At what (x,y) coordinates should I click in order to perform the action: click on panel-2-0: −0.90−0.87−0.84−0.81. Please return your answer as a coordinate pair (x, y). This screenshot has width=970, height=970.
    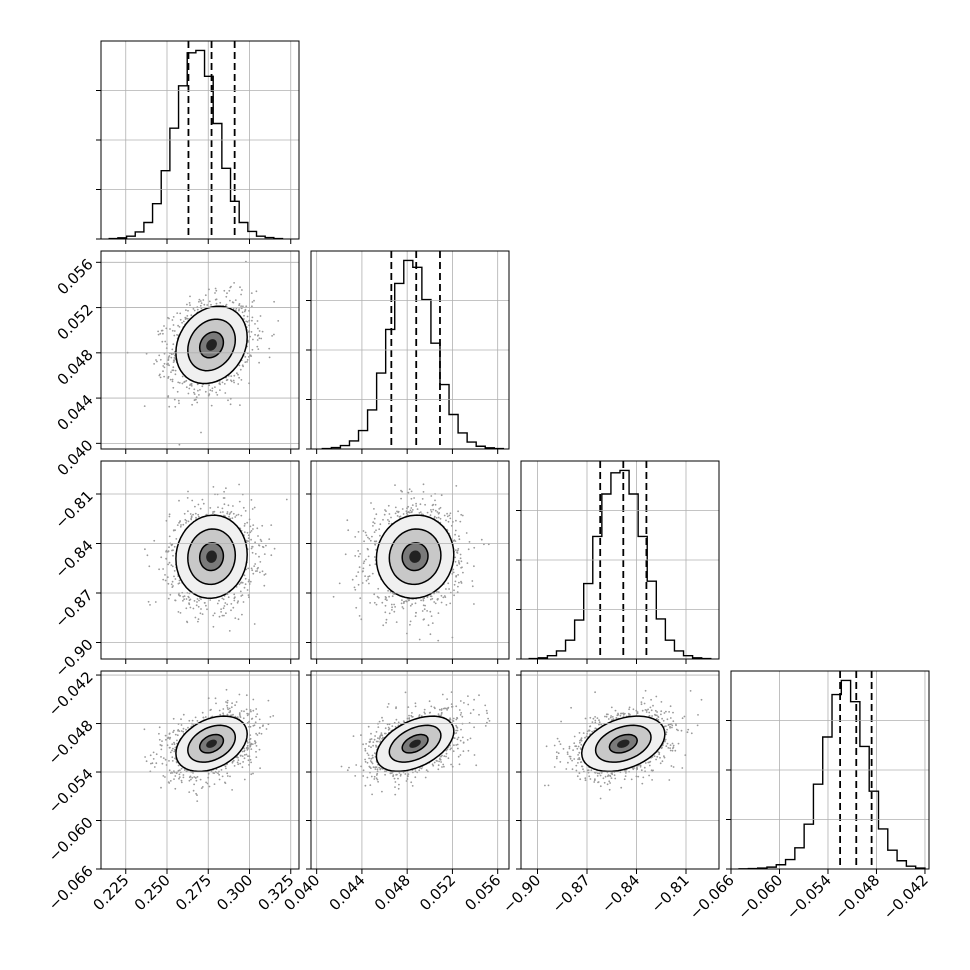
    Looking at the image, I should click on (175, 570).